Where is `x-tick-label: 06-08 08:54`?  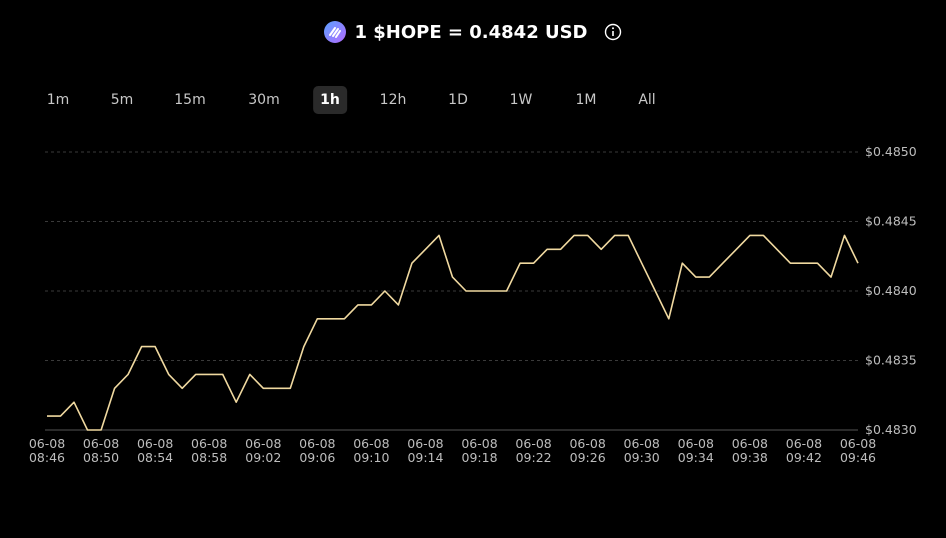 x-tick-label: 06-08 08:54 is located at coordinates (155, 450).